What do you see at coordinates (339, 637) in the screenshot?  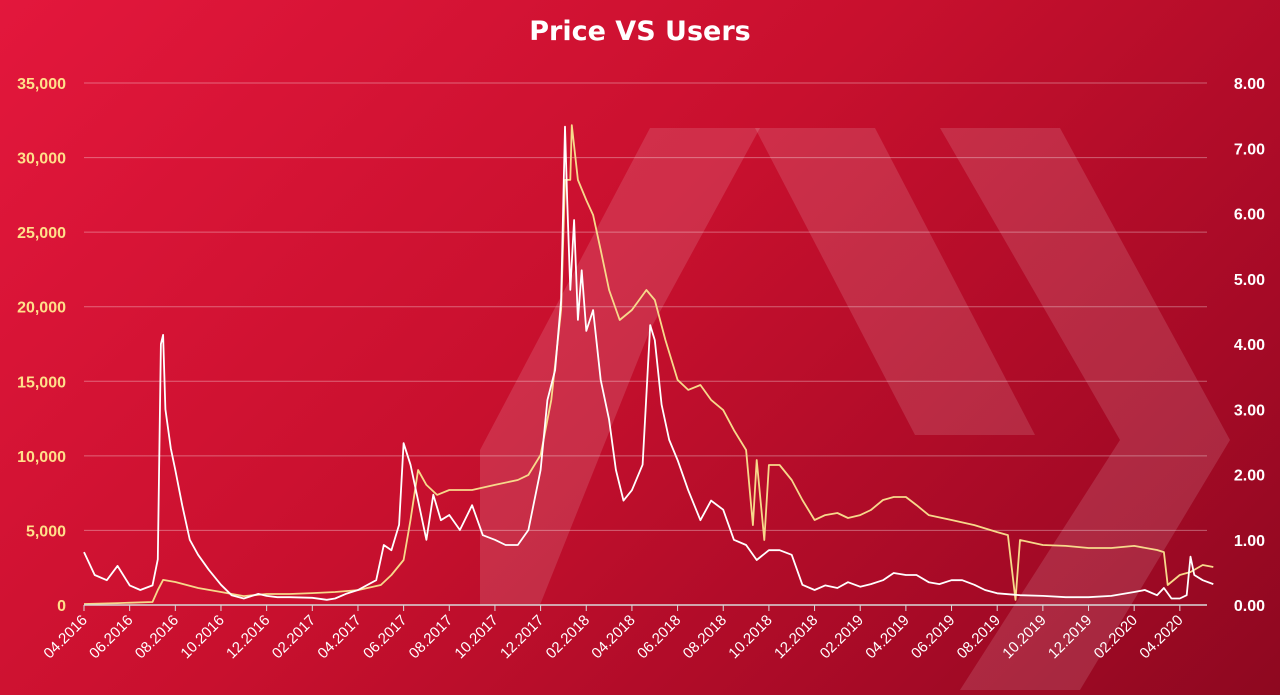 I see `x-axis-tick-label: 04.2017` at bounding box center [339, 637].